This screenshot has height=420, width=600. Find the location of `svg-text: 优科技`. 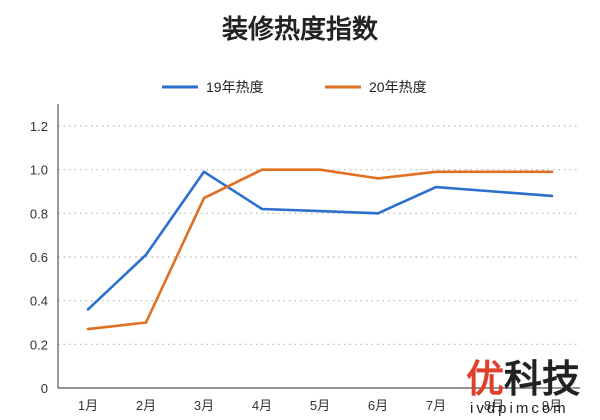

svg-text: 优科技 is located at coordinates (523, 380).